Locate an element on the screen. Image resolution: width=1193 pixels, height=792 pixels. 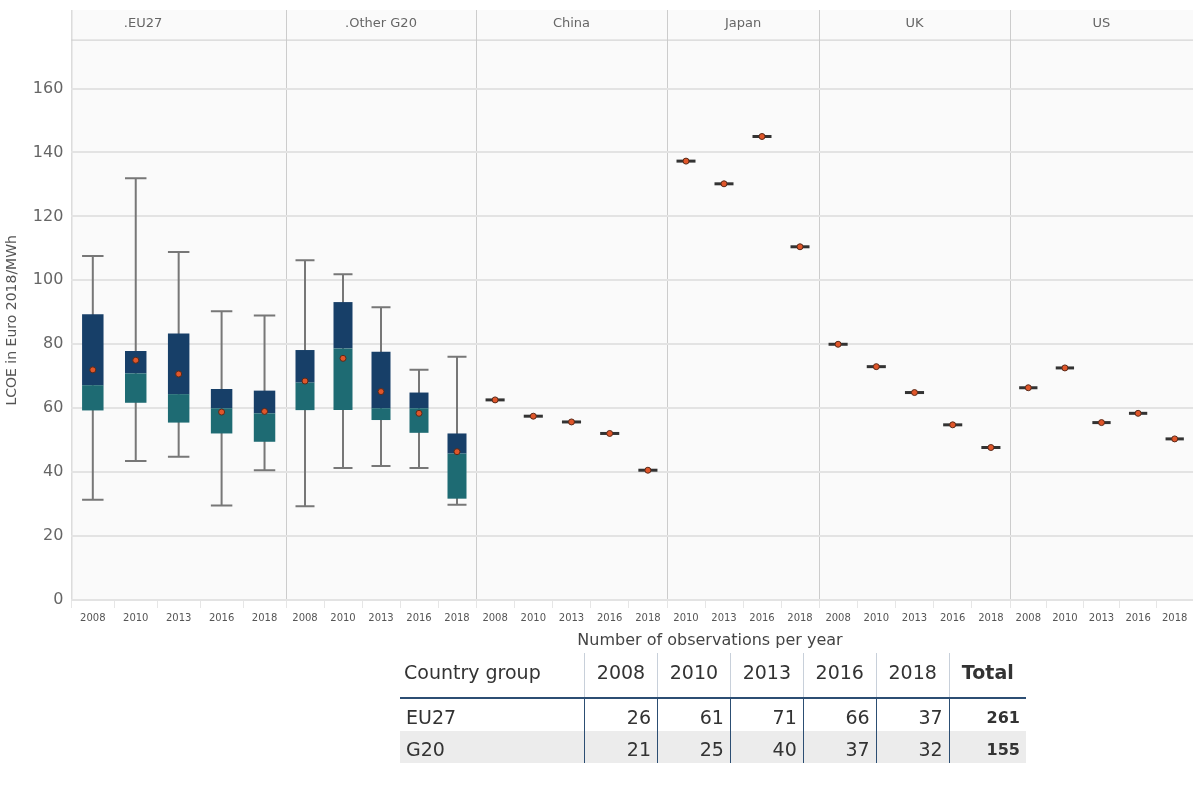
chart-title: Number of observations per year is located at coordinates (710, 639).